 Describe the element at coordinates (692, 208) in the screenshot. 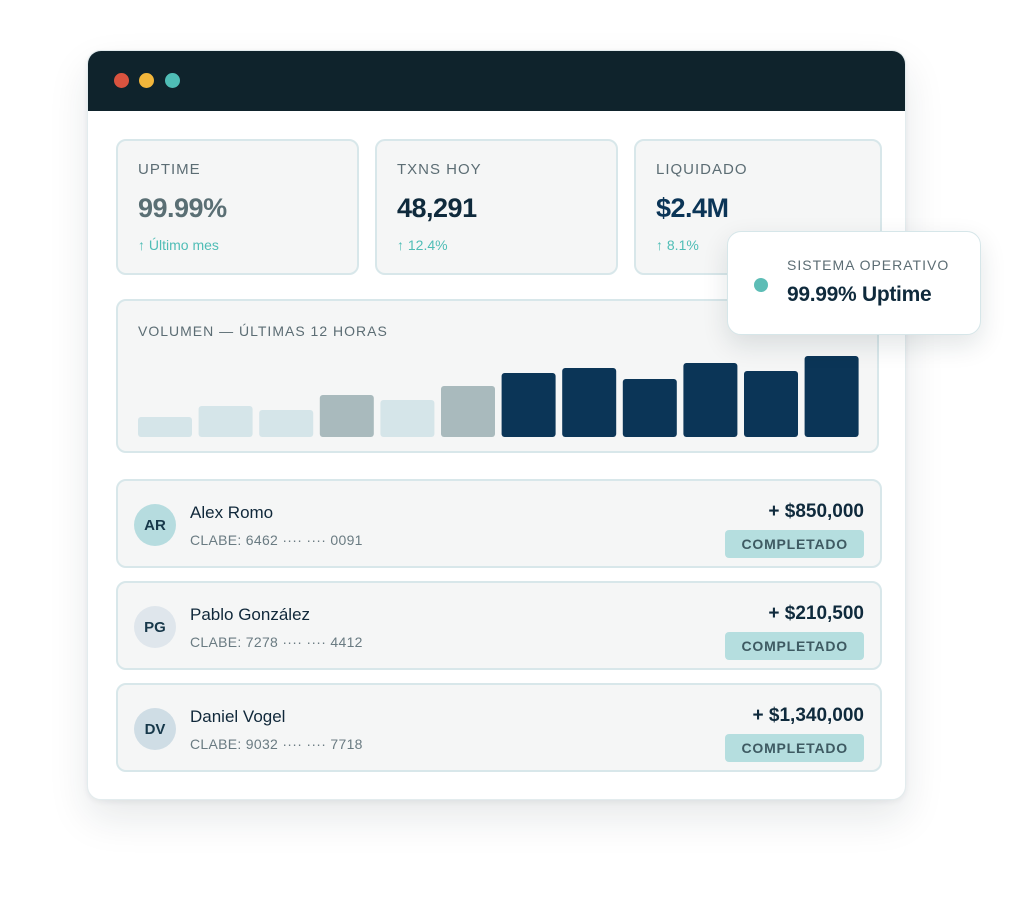

I see `stat-value: $2.4M` at that location.